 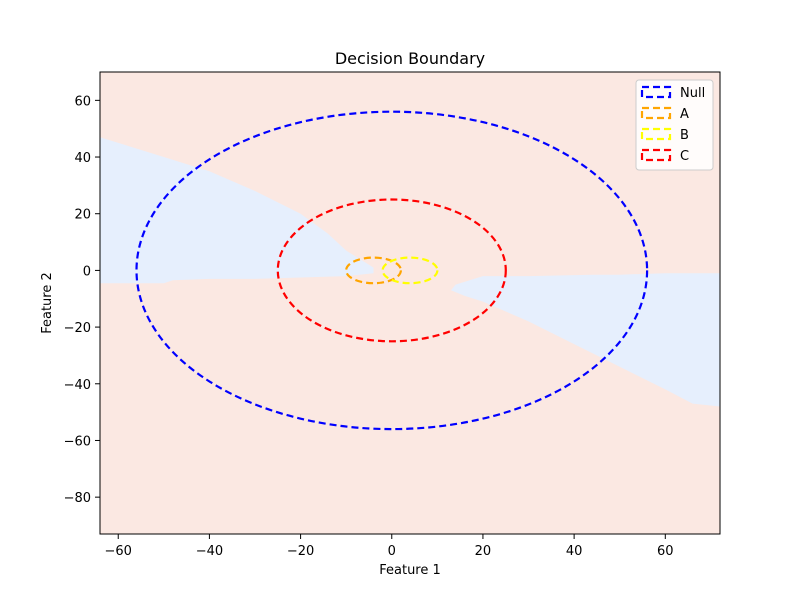 What do you see at coordinates (209, 551) in the screenshot?
I see `x-tick-label: −40` at bounding box center [209, 551].